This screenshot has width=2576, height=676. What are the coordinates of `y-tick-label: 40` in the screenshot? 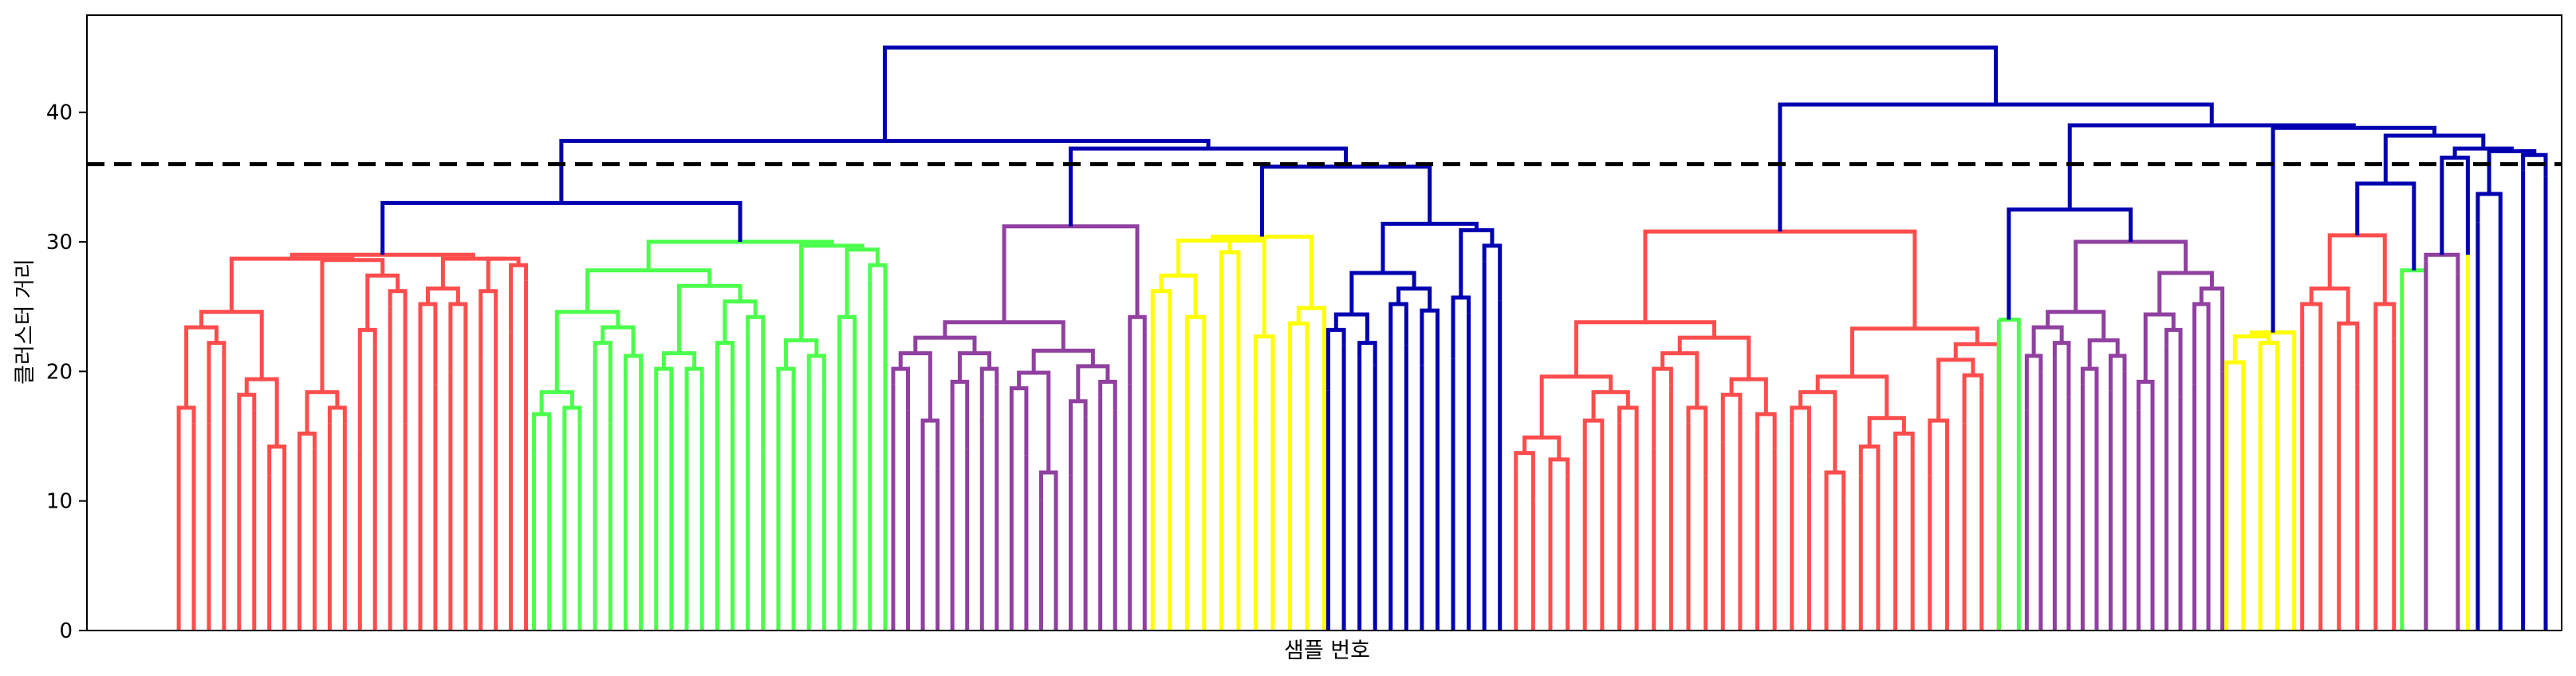 It's located at (59, 113).